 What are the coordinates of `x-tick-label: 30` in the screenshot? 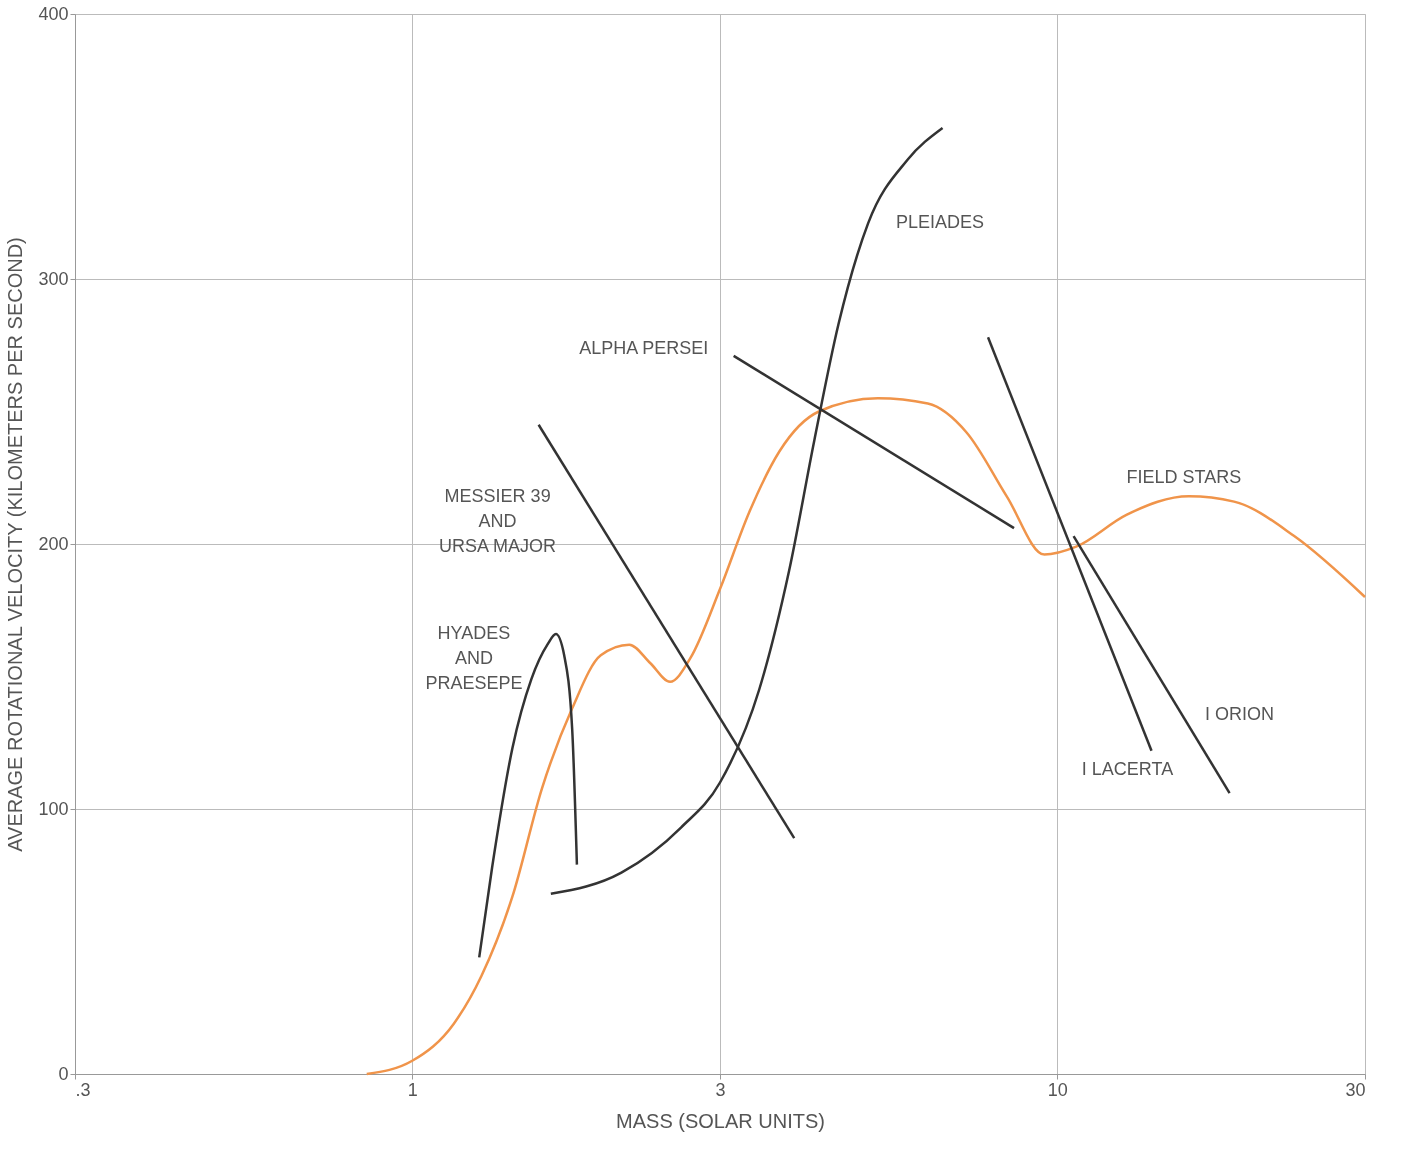 It's located at (1355, 1089).